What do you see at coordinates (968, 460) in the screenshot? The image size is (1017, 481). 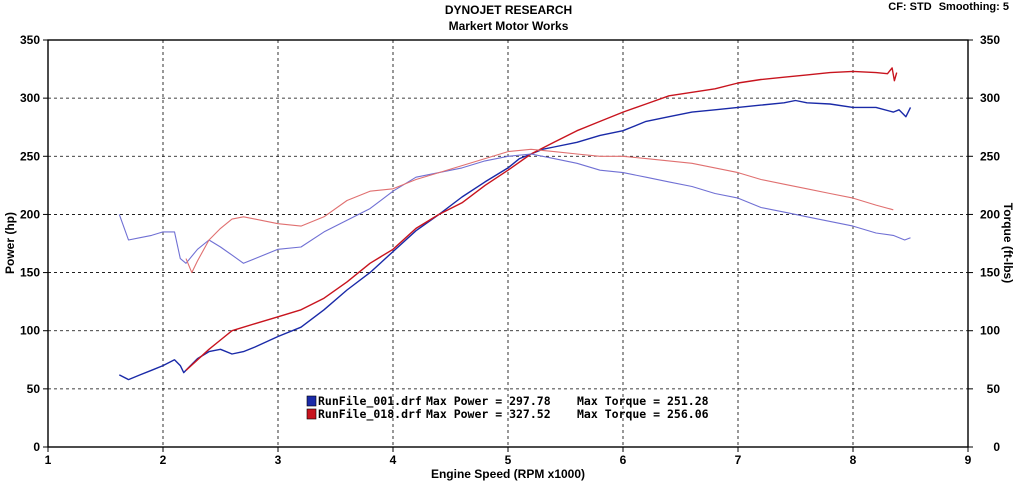 I see `x-tick-label: 9` at bounding box center [968, 460].